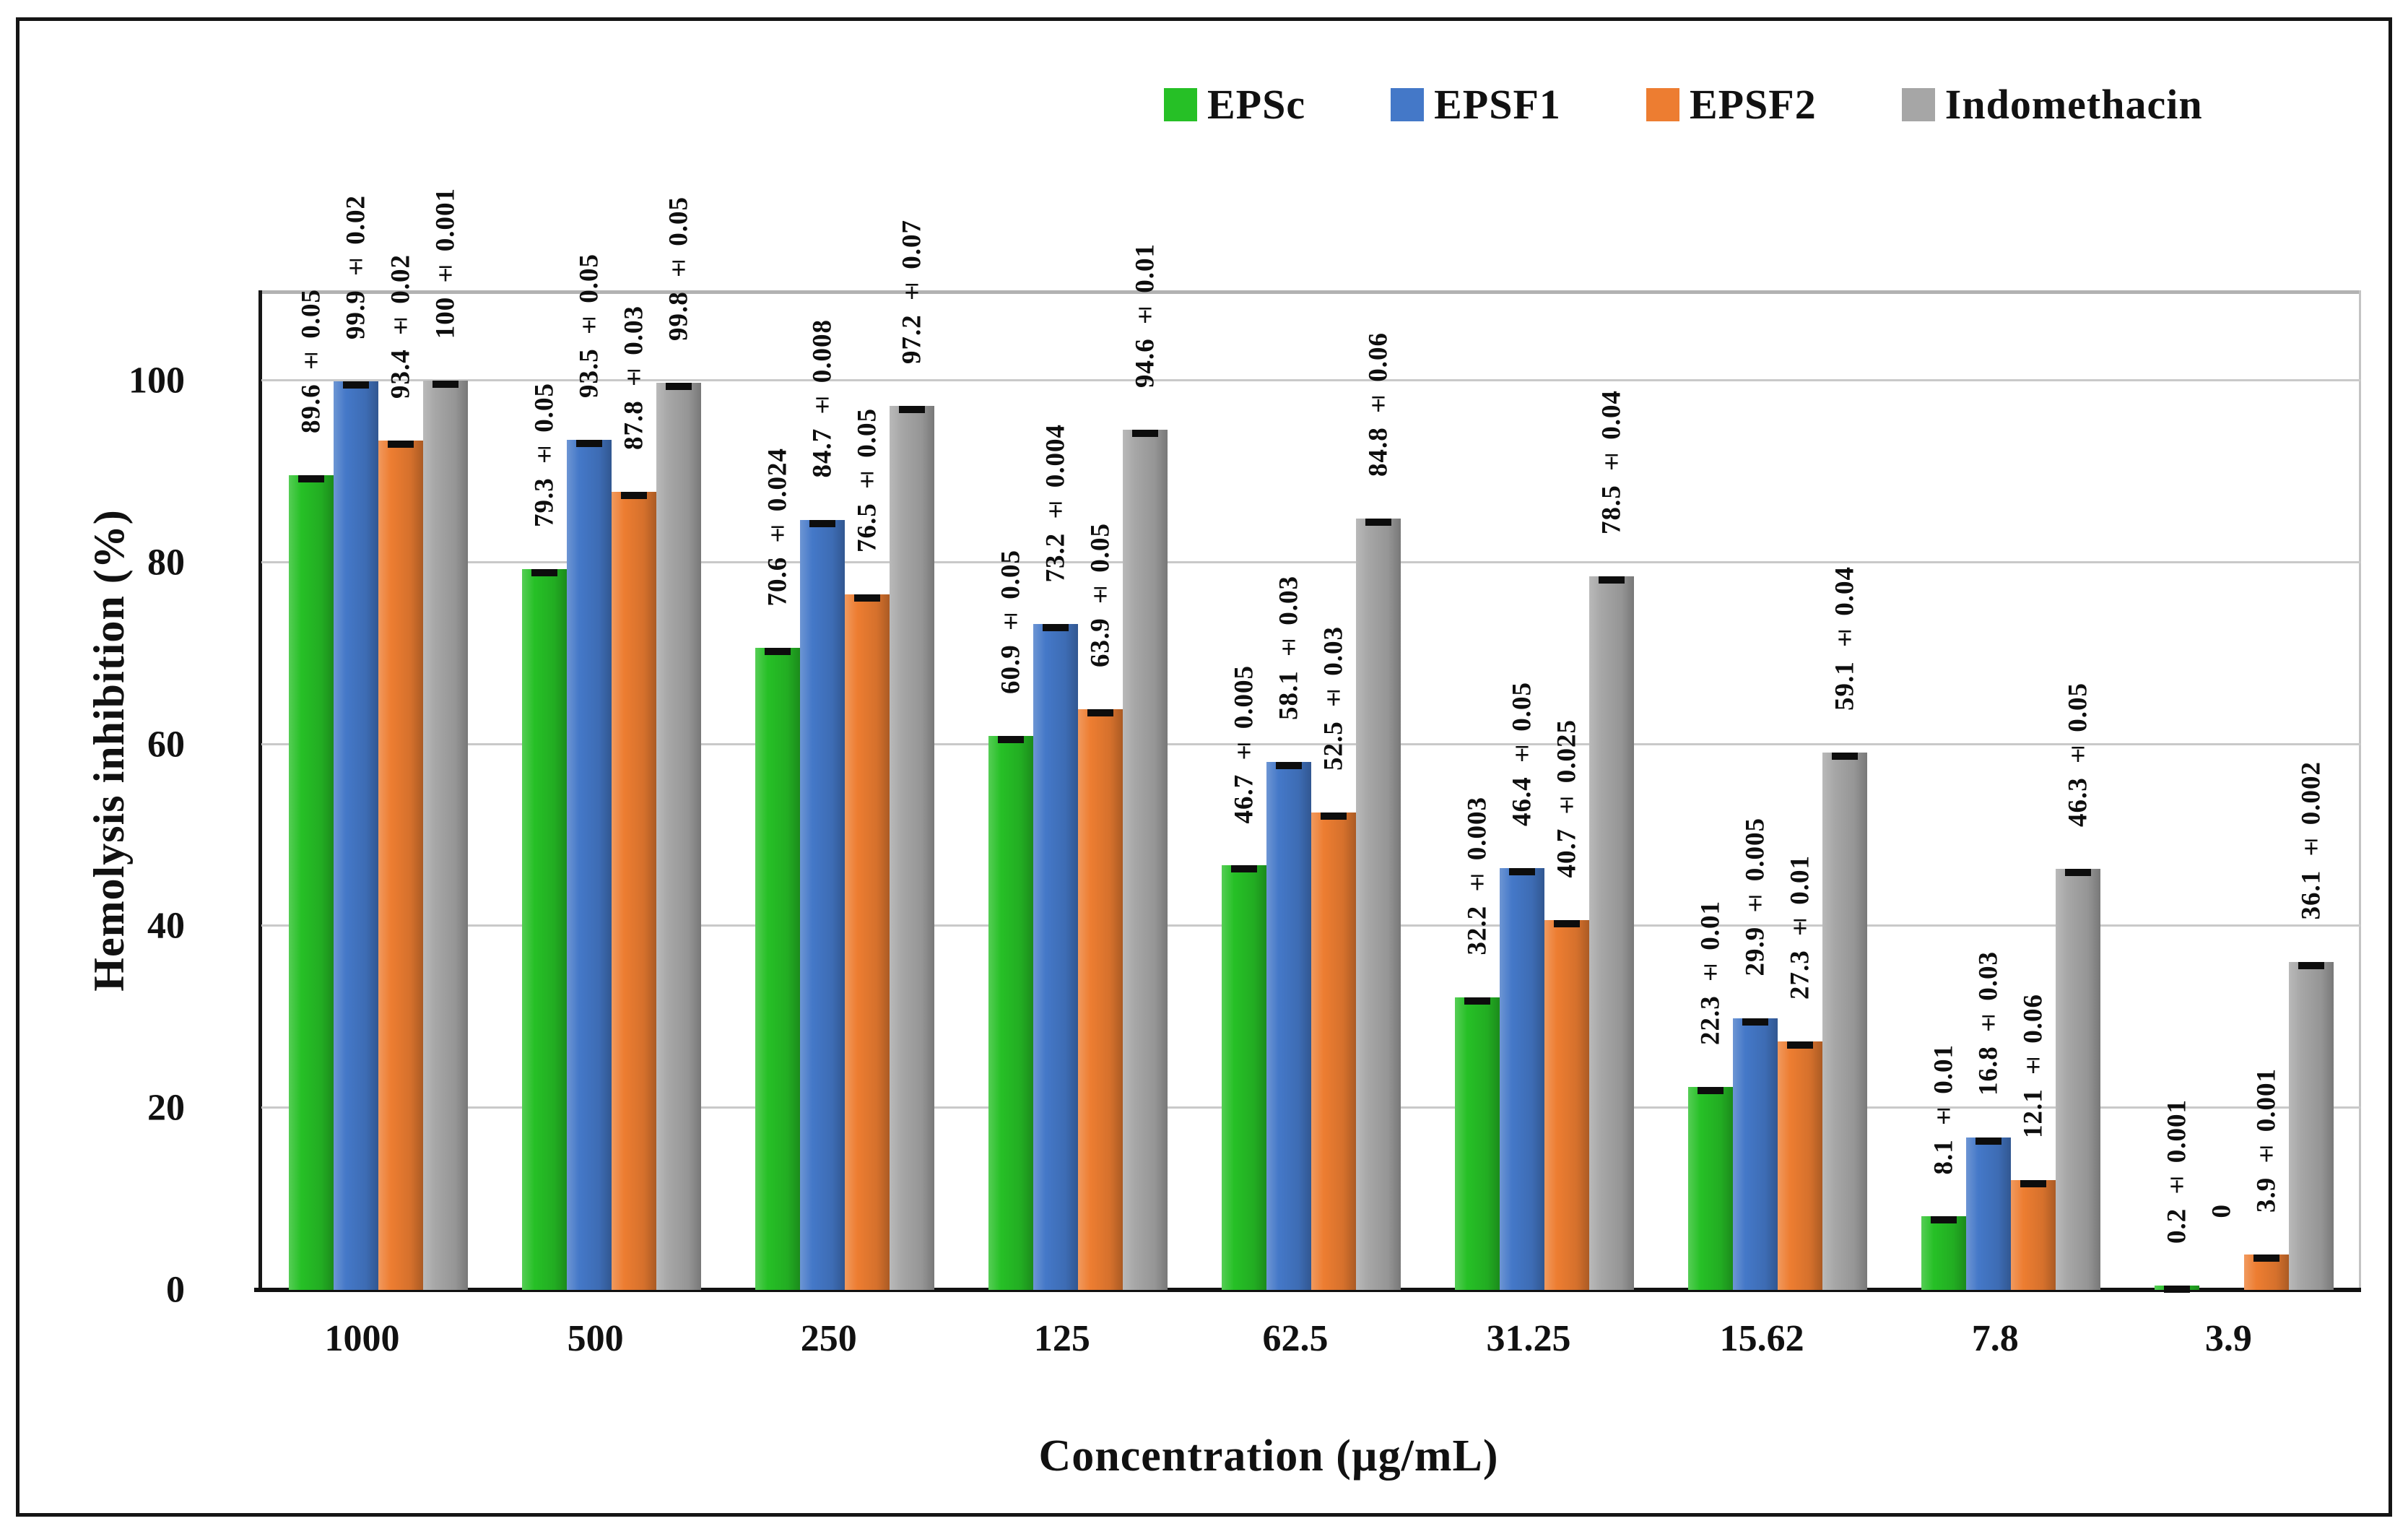  I want to click on bar-indomethacin-7.8: 46.3 ± 0.05, so click(2078, 986).